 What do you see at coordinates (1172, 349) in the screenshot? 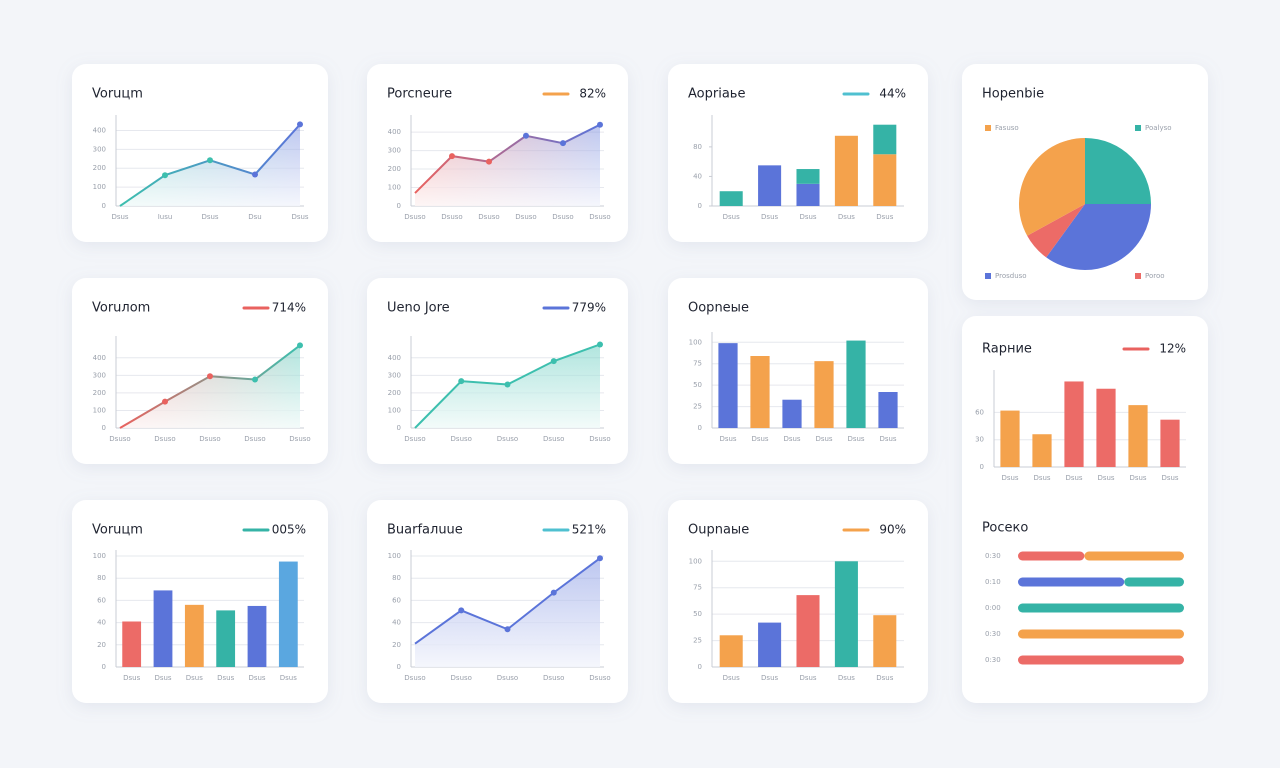
I see `badge-value: 12%` at bounding box center [1172, 349].